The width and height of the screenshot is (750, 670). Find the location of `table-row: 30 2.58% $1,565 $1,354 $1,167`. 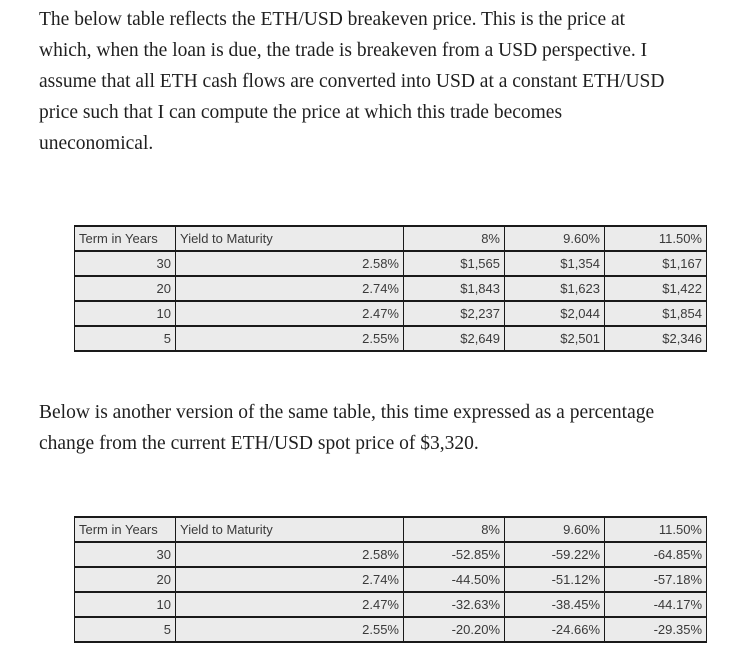

table-row: 30 2.58% $1,565 $1,354 $1,167 is located at coordinates (390, 263).